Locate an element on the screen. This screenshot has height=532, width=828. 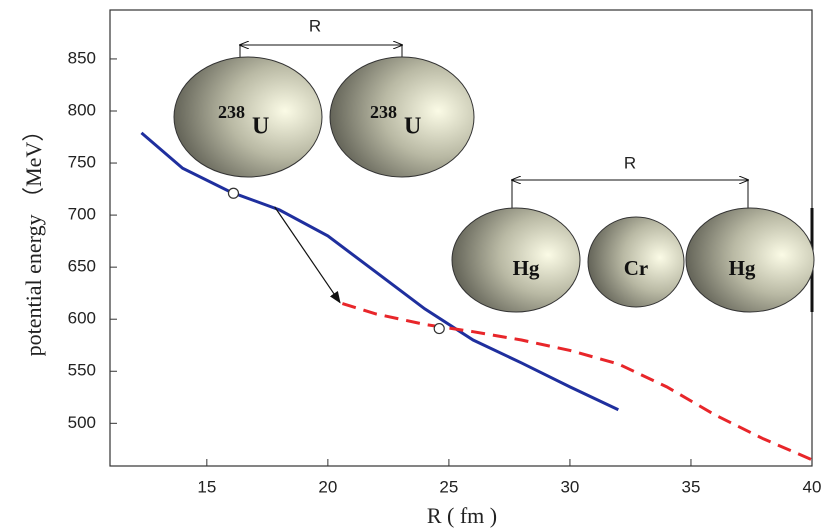
nucleus-label: Cr is located at coordinates (636, 268).